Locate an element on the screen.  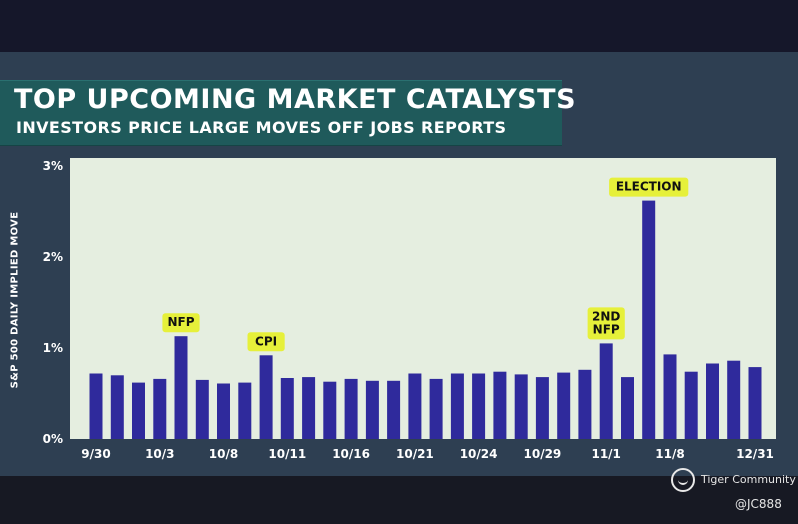
y-tick-label: 1% is located at coordinates (53, 348).